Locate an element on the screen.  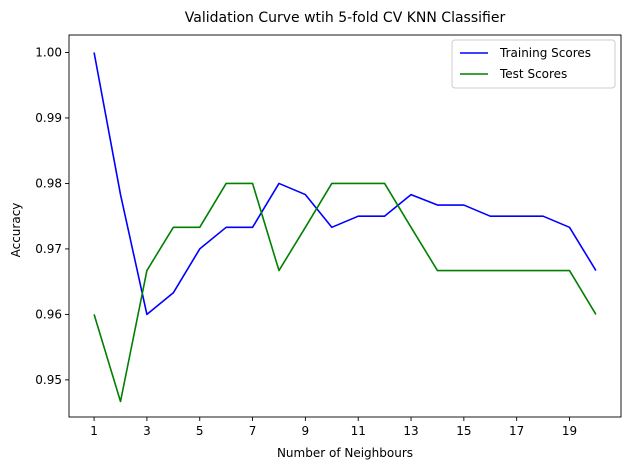
y-tick-label: 0.96 is located at coordinates (48, 314).